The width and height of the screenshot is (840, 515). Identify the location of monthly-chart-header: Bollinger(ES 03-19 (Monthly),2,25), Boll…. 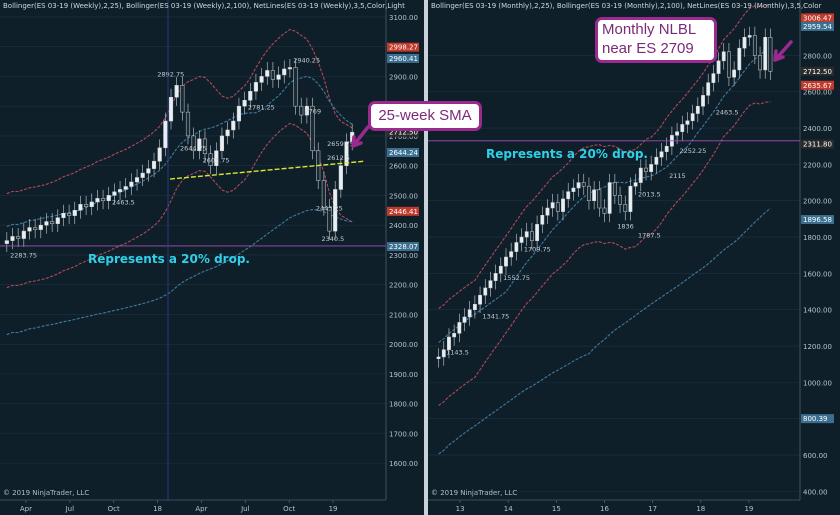
(626, 6).